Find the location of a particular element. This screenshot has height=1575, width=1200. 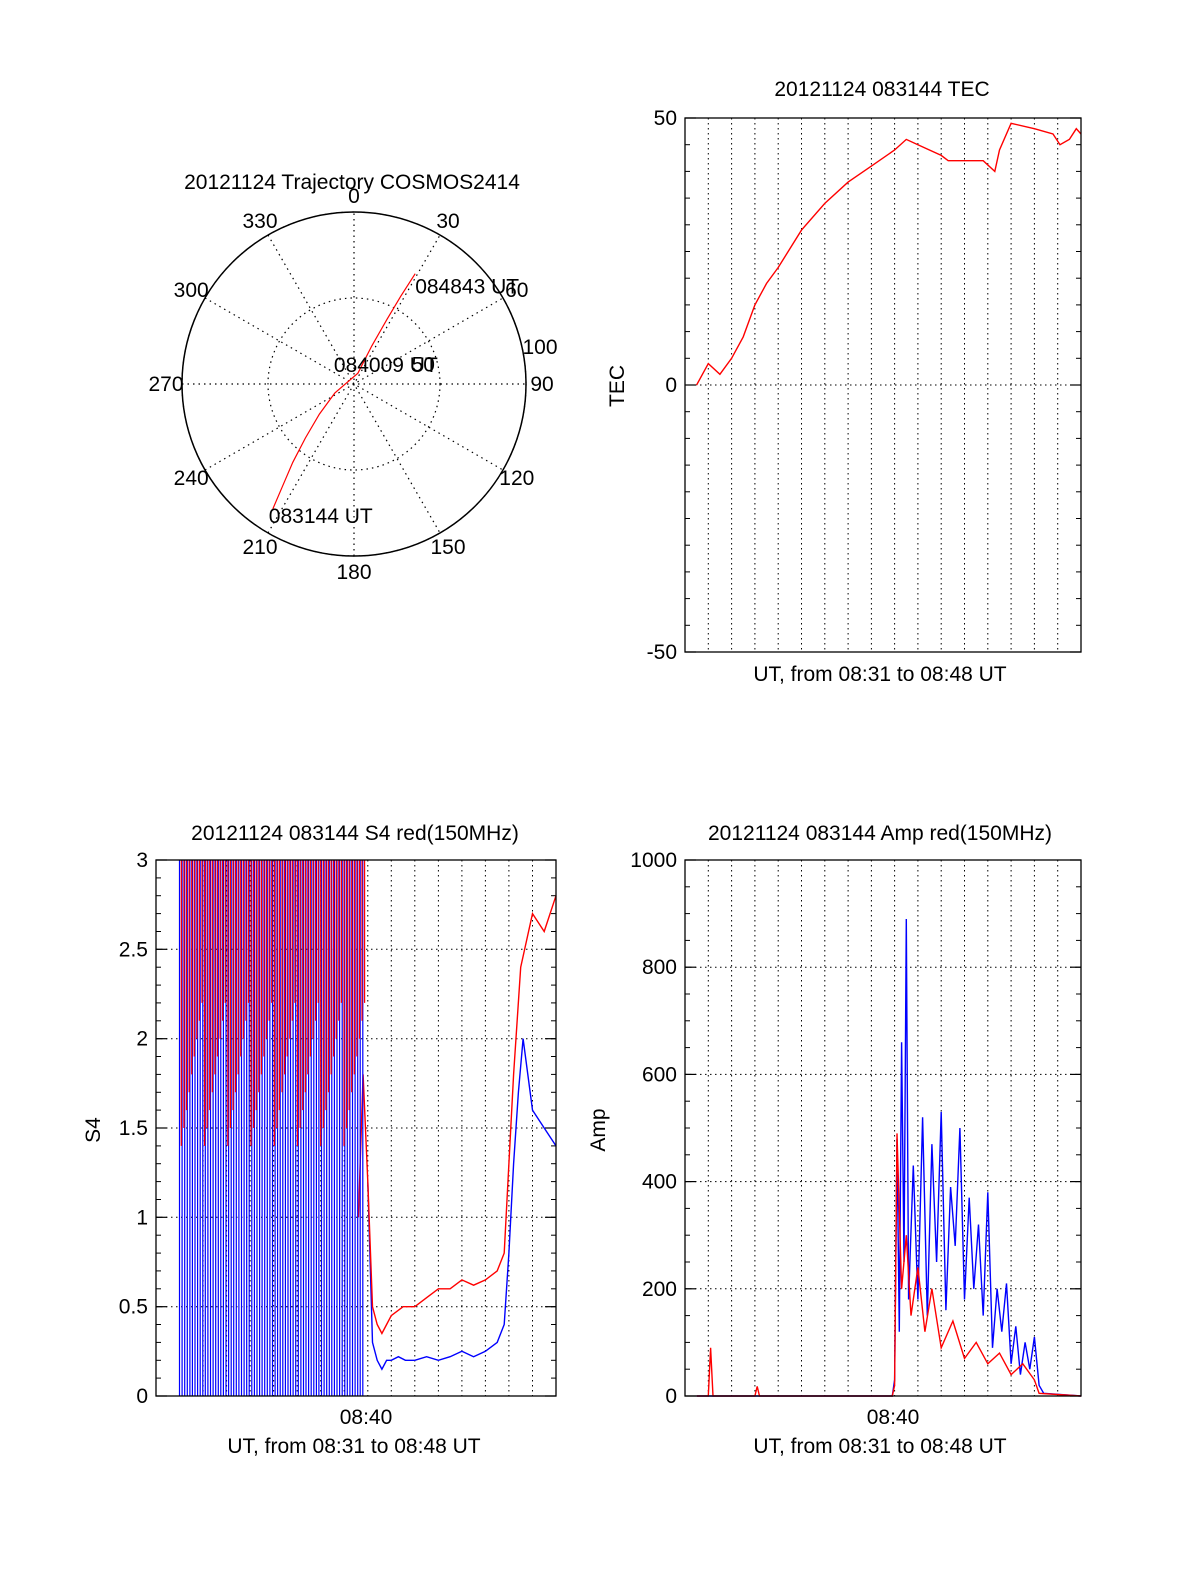

trajectory-title: 20121124 Trajectory COSMOS2414 is located at coordinates (352, 182).